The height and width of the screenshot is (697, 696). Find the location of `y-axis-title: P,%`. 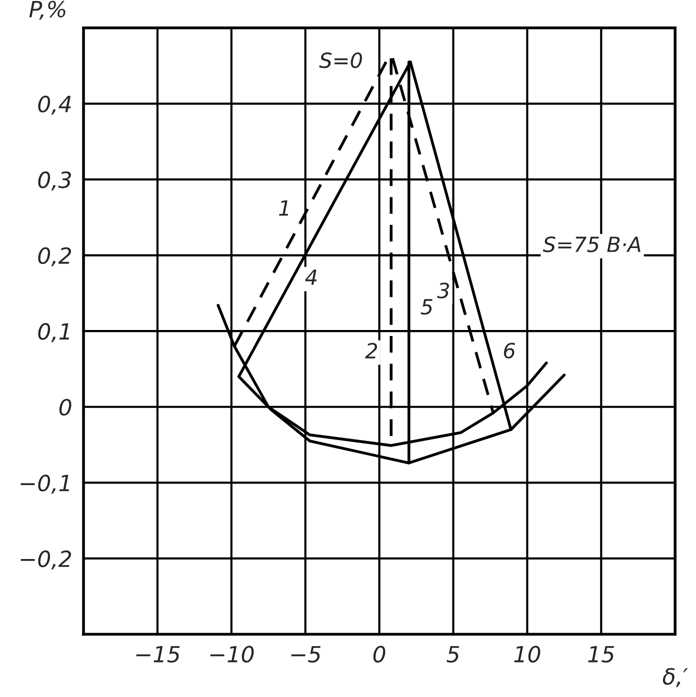

y-axis-title: P,% is located at coordinates (47, 10).